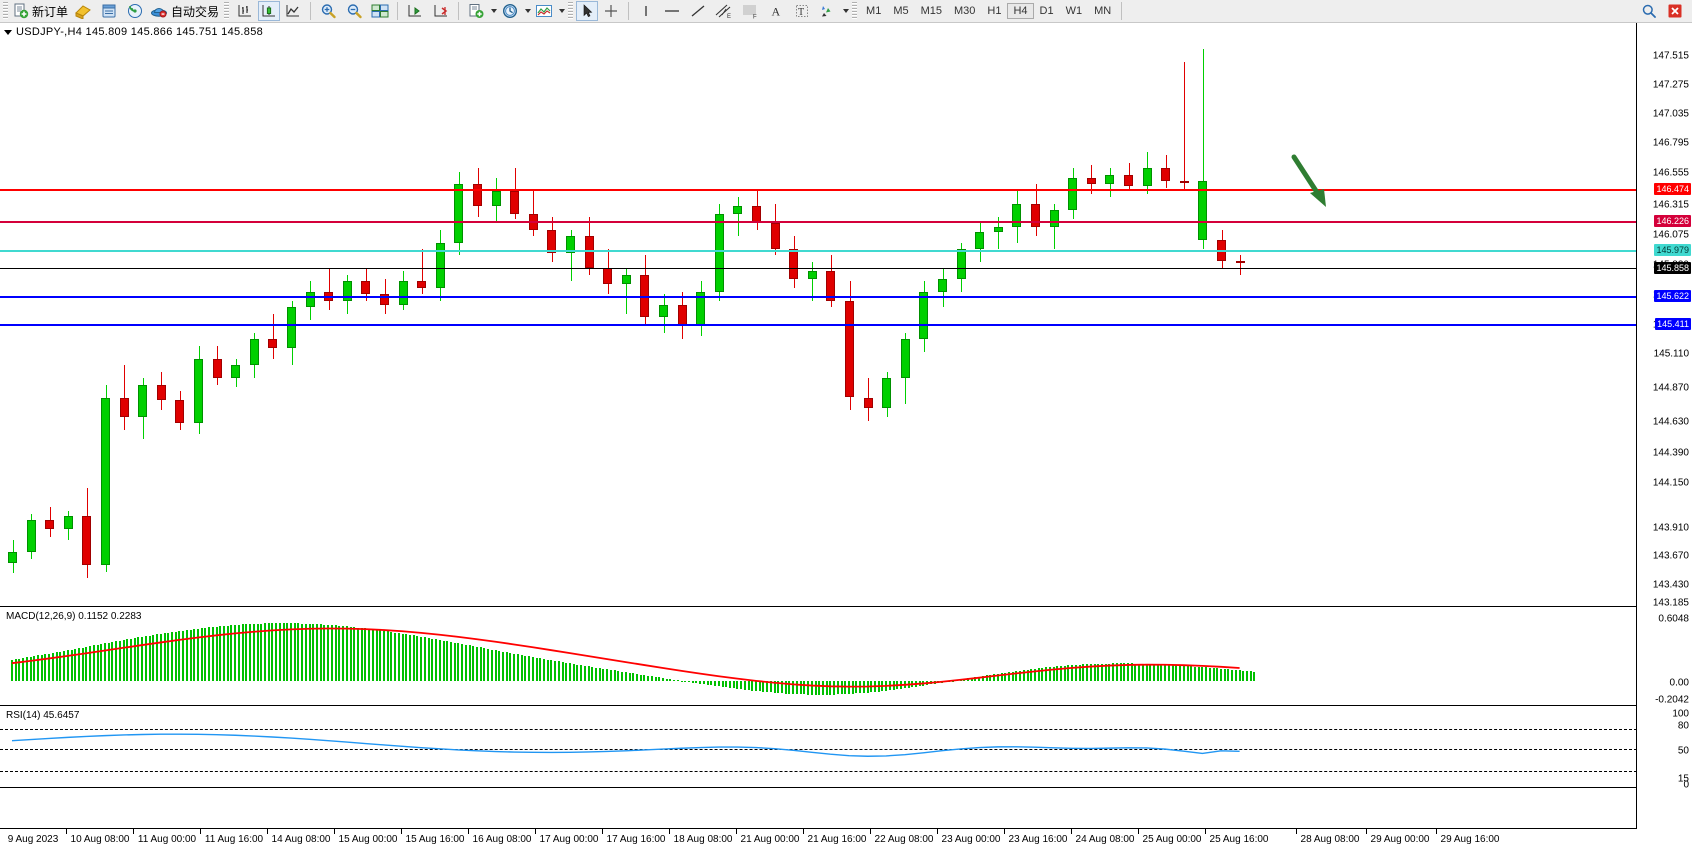 The height and width of the screenshot is (854, 1692). Describe the element at coordinates (1675, 11) in the screenshot. I see `close-button` at that location.